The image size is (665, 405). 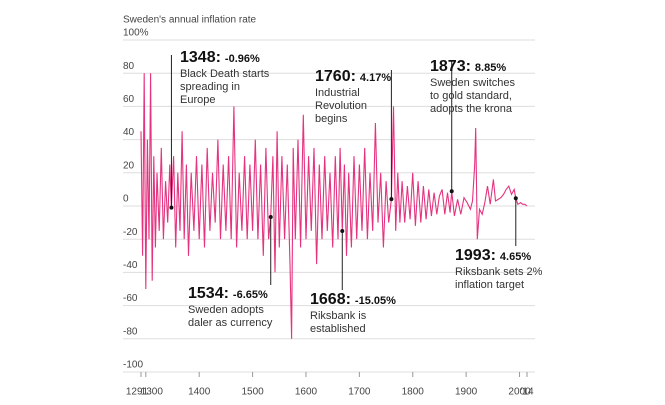 I want to click on y-tick-label: 40, so click(x=129, y=132).